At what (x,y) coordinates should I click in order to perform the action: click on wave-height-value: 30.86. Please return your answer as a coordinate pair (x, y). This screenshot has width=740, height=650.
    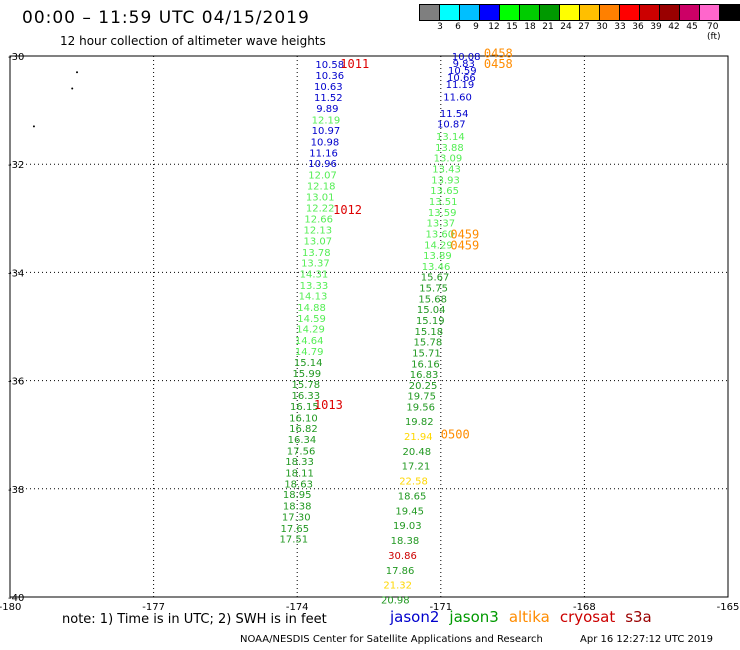
    Looking at the image, I should click on (402, 556).